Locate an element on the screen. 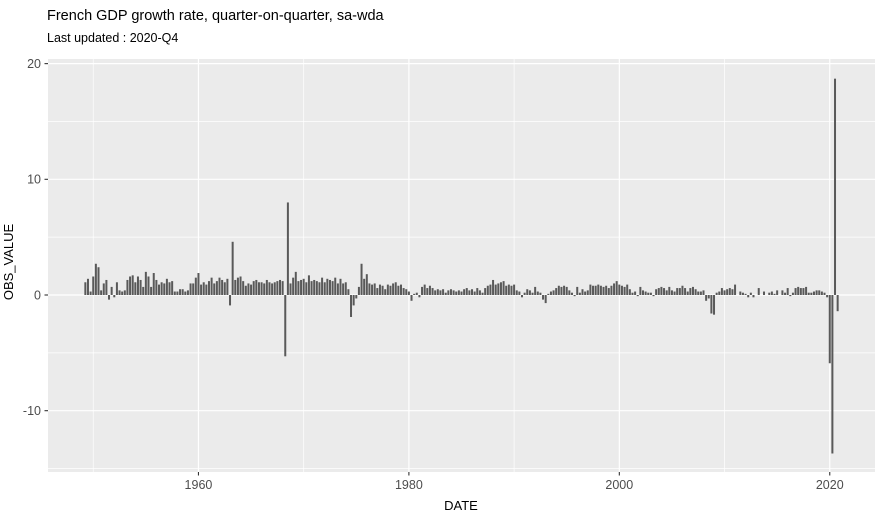 The height and width of the screenshot is (520, 881). y-tick-label: 0 is located at coordinates (37, 295).